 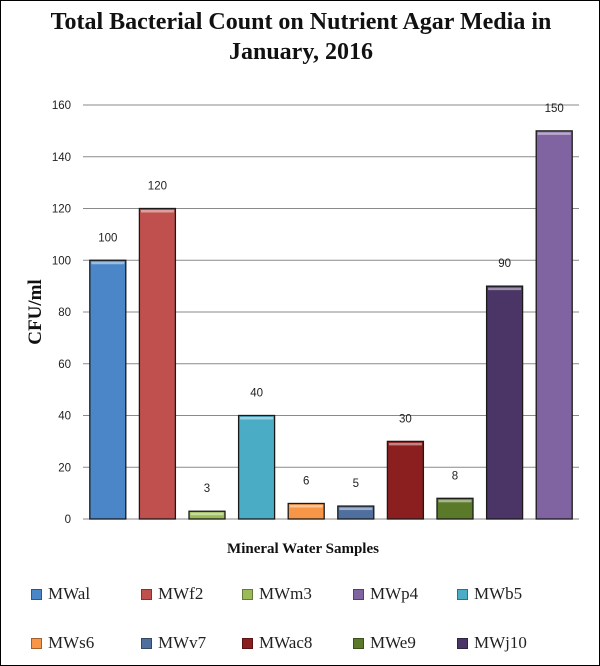 What do you see at coordinates (64, 468) in the screenshot?
I see `y-tick-label-20: 20` at bounding box center [64, 468].